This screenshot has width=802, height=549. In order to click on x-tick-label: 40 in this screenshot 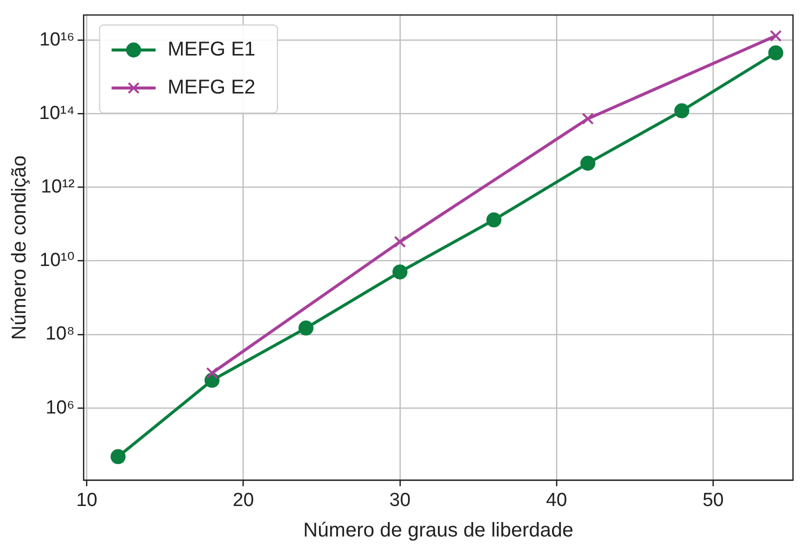, I will do `click(557, 500)`.